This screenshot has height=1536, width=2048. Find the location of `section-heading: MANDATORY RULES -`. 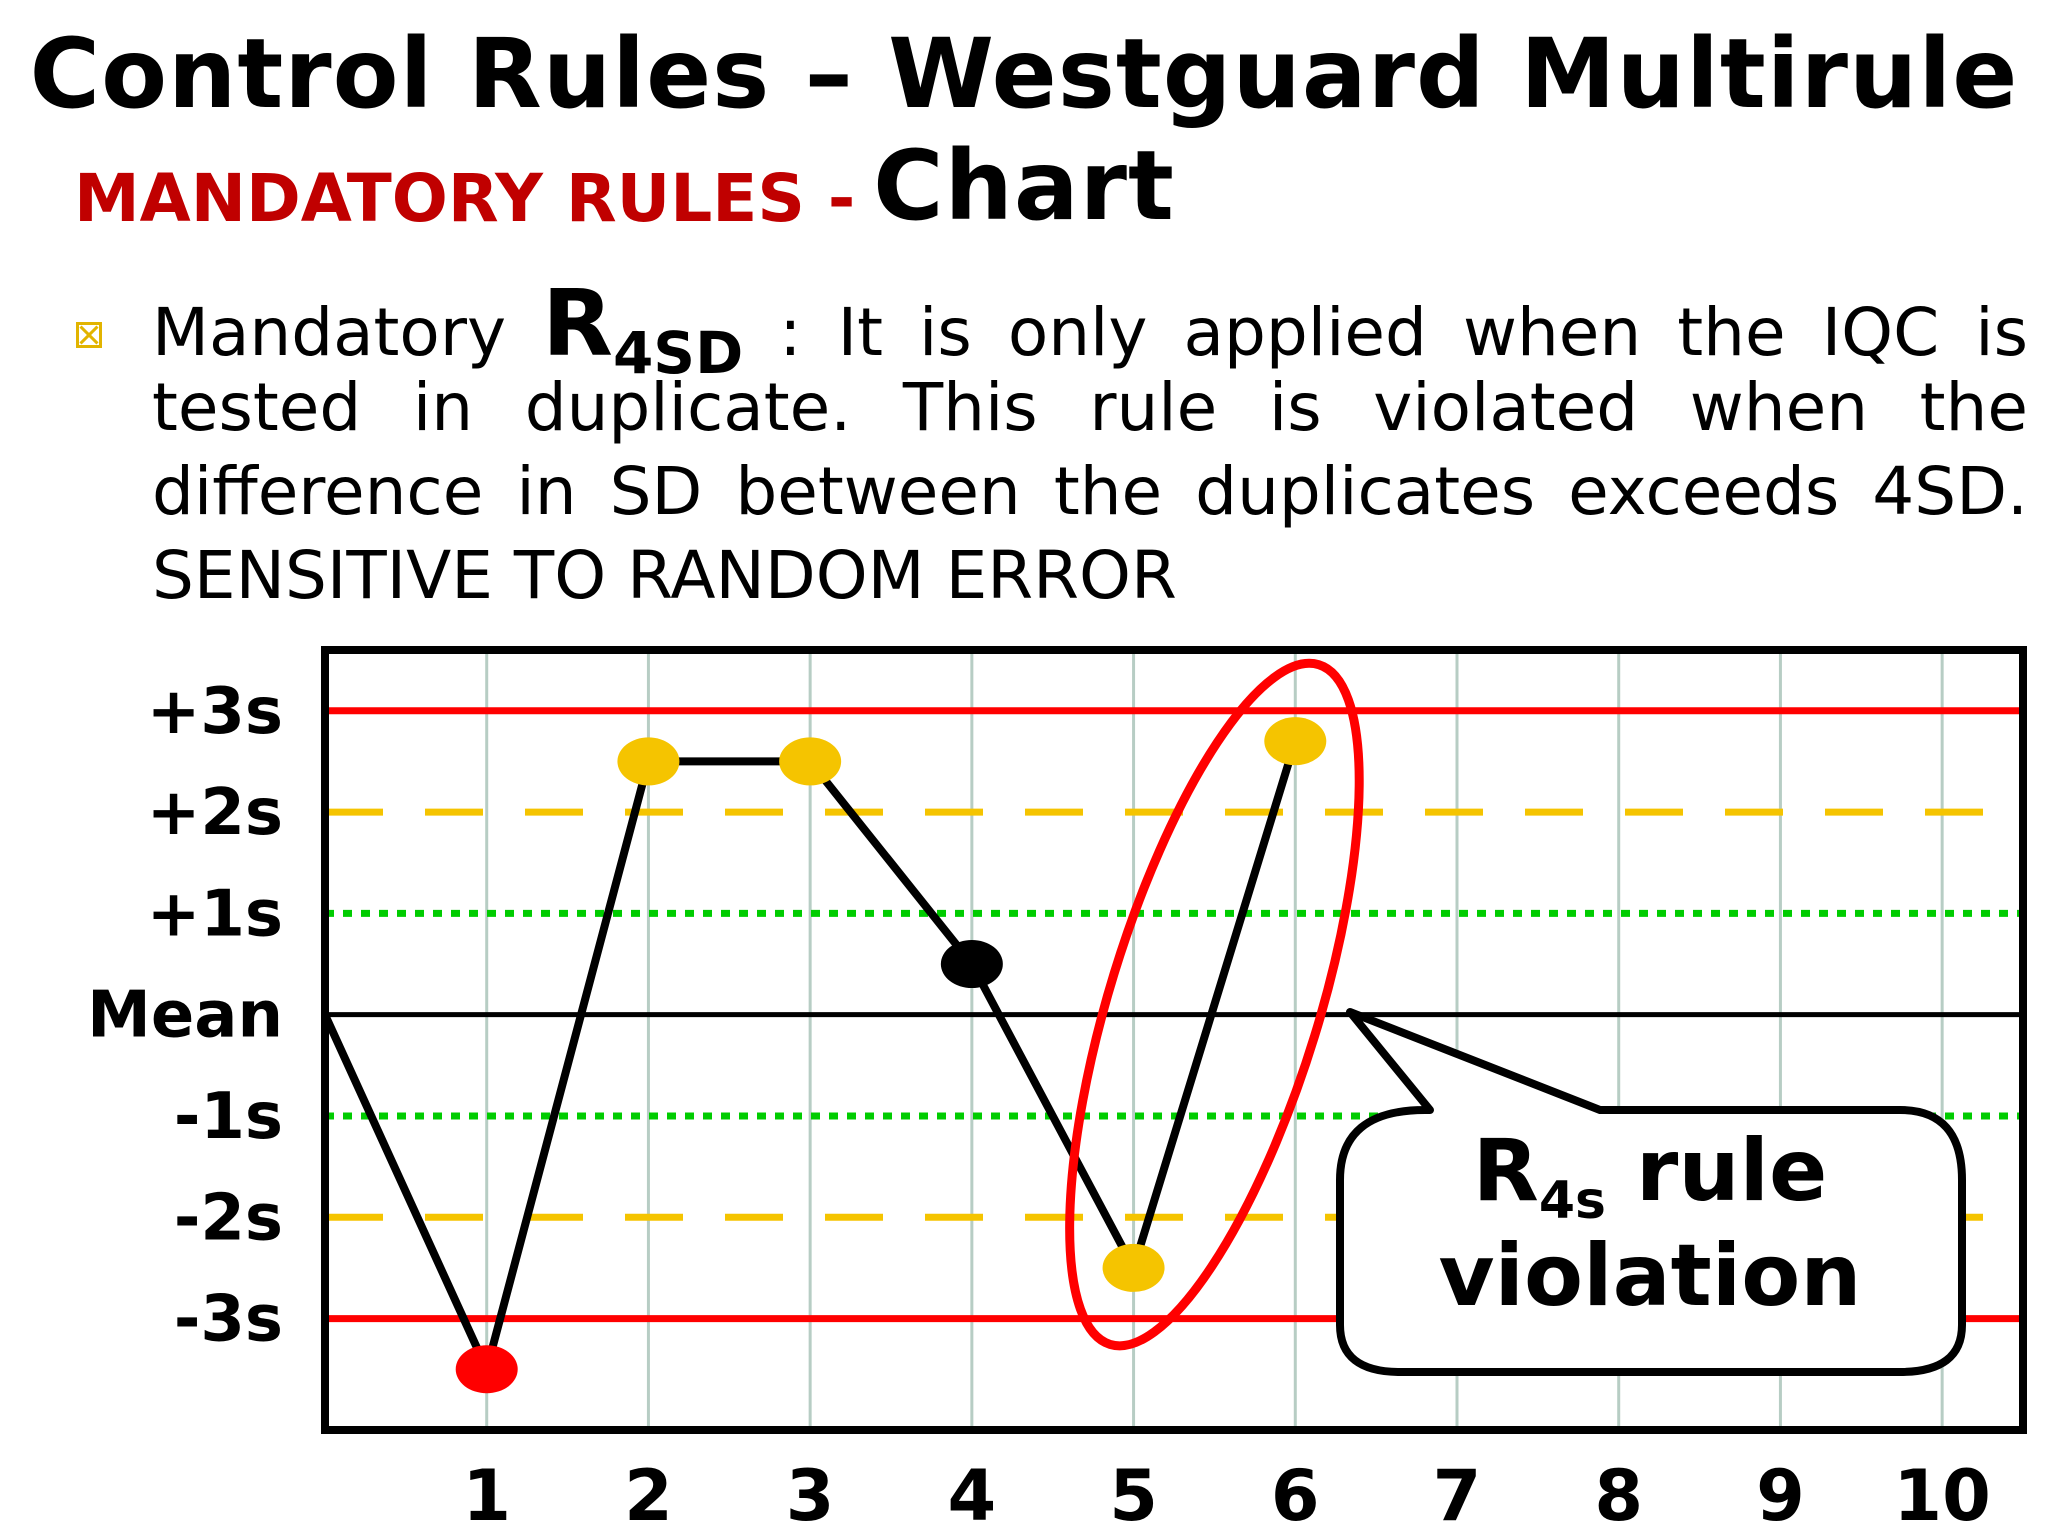

section-heading: MANDATORY RULES - is located at coordinates (465, 198).